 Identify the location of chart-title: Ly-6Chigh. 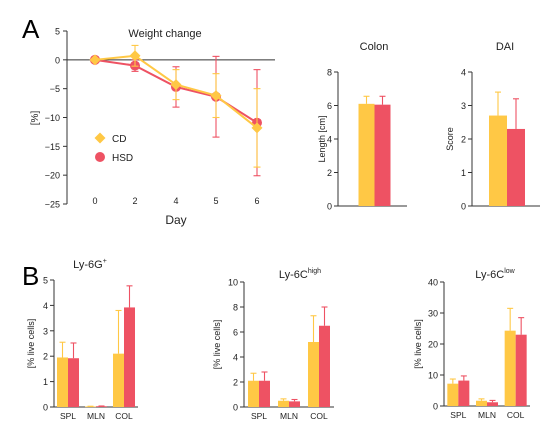
(300, 274).